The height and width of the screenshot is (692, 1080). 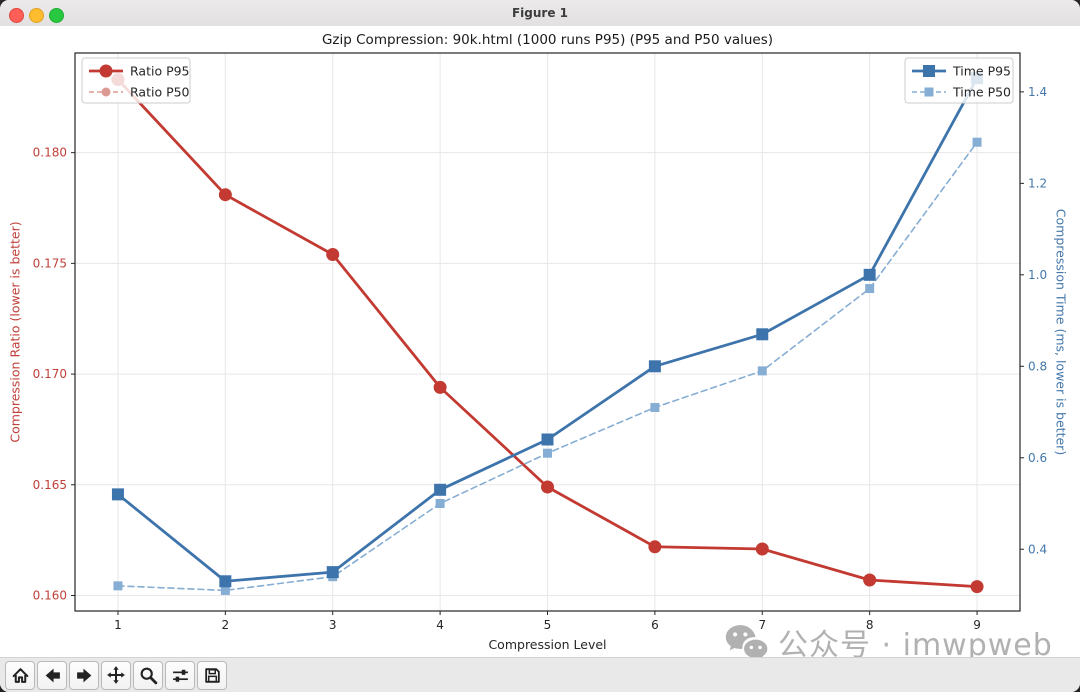 I want to click on x-tick-label: 4, so click(x=440, y=625).